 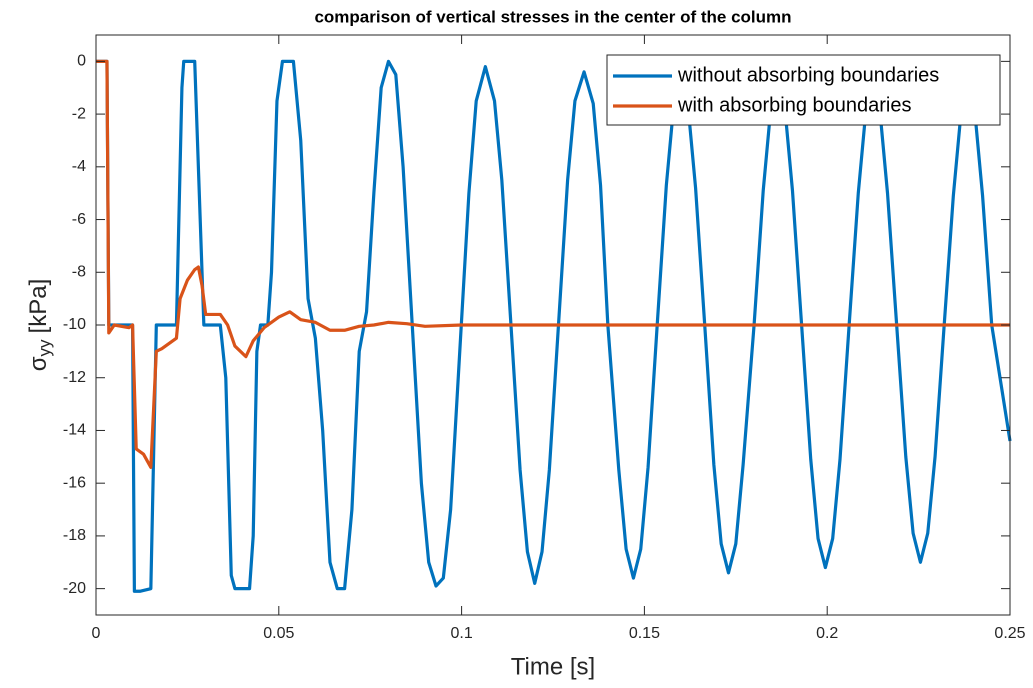 I want to click on y-axis-label: σyy [kPa], so click(x=39, y=325).